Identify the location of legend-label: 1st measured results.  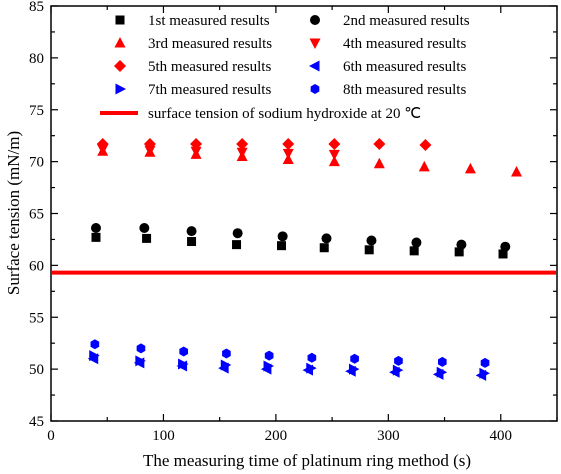
(209, 21).